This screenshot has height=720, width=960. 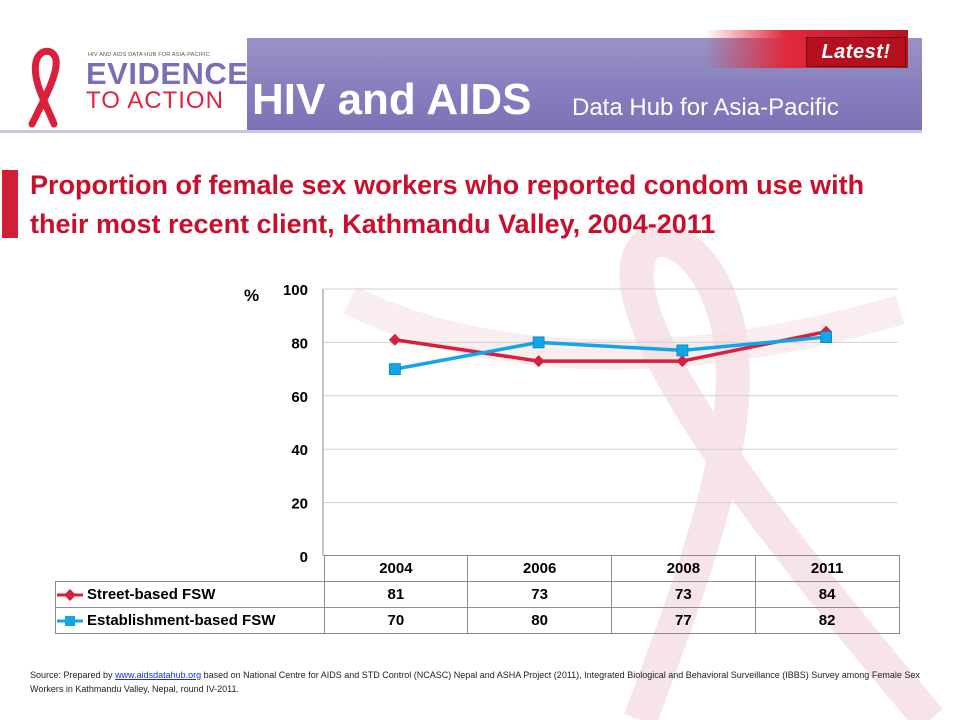 I want to click on legend-label: Street-based FSW, so click(x=151, y=594).